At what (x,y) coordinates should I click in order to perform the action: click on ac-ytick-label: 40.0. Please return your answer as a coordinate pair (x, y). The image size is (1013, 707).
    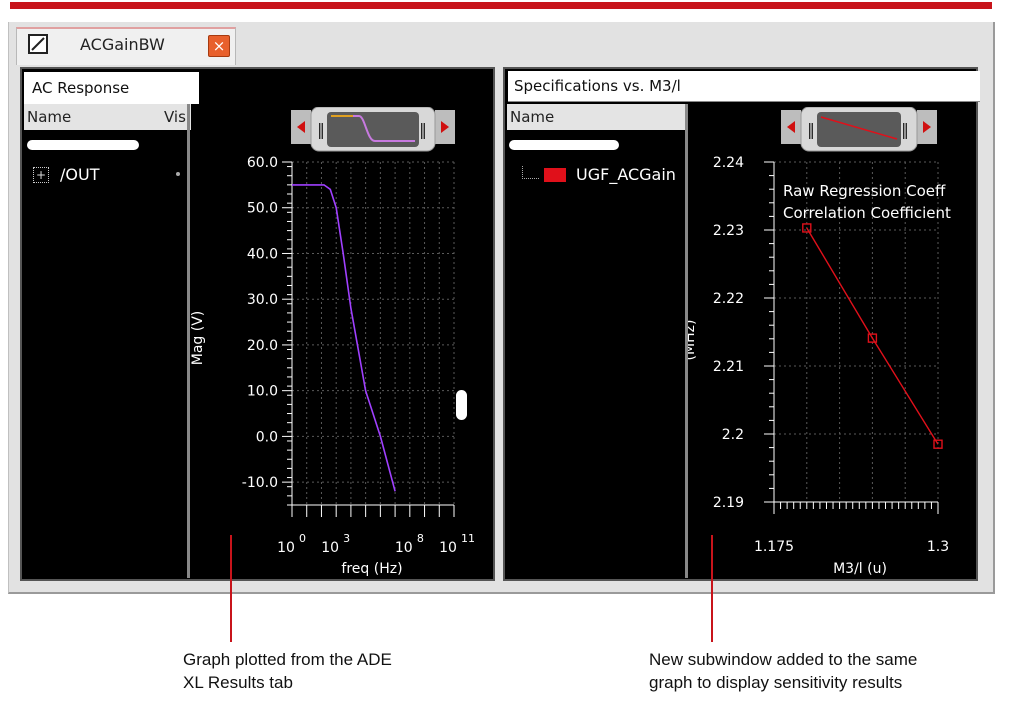
    Looking at the image, I should click on (262, 254).